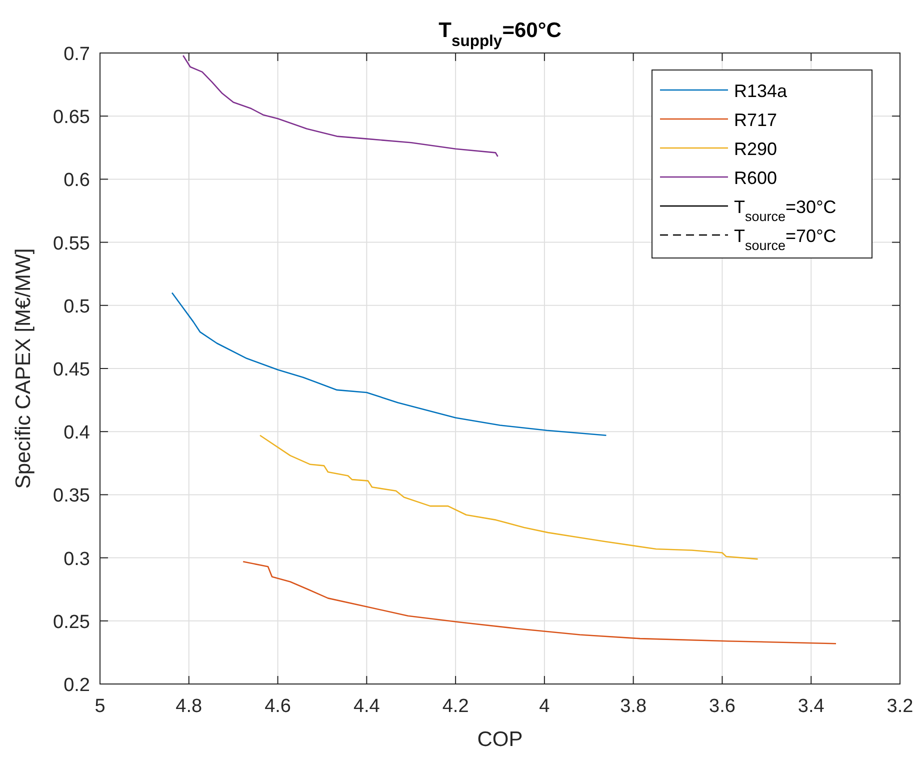 The image size is (922, 760). What do you see at coordinates (77, 54) in the screenshot?
I see `y-tick-label: 0.7` at bounding box center [77, 54].